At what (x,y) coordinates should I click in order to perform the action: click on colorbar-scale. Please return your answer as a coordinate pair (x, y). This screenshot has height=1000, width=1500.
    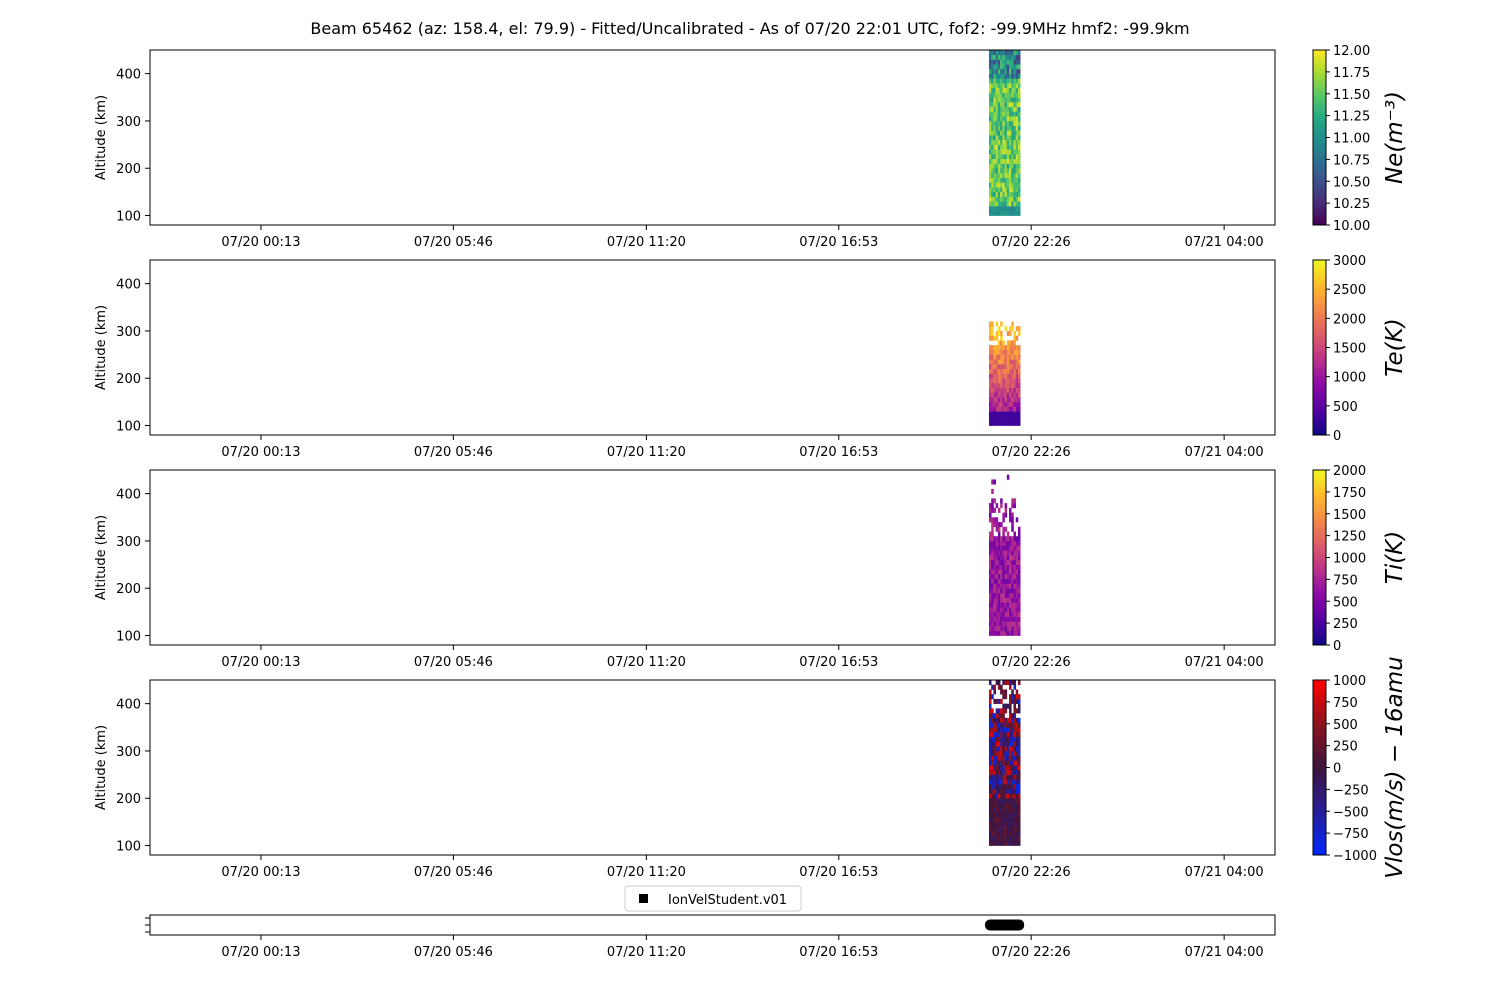
    Looking at the image, I should click on (1319, 137).